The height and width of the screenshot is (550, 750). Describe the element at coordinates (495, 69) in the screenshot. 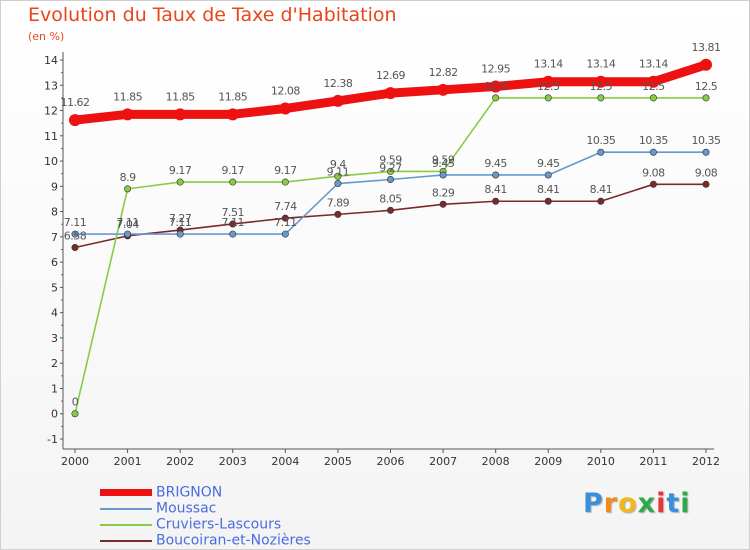

I see `data-label: 12.95` at that location.